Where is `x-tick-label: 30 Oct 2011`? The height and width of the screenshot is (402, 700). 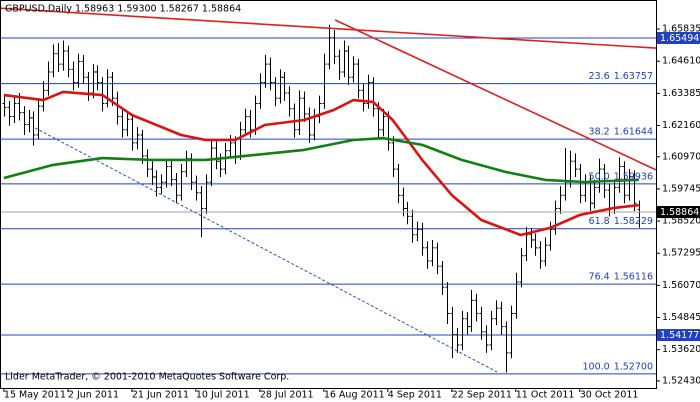 x-tick-label: 30 Oct 2011 is located at coordinates (609, 395).